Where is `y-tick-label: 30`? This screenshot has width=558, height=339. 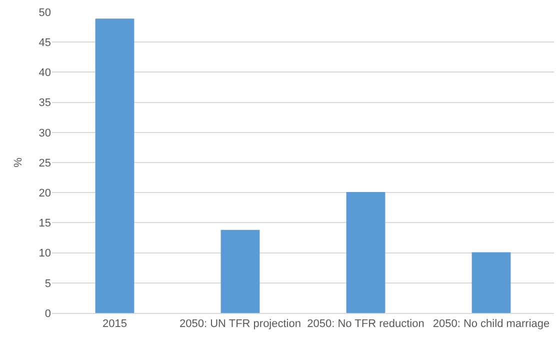
y-tick-label: 30 is located at coordinates (44, 133).